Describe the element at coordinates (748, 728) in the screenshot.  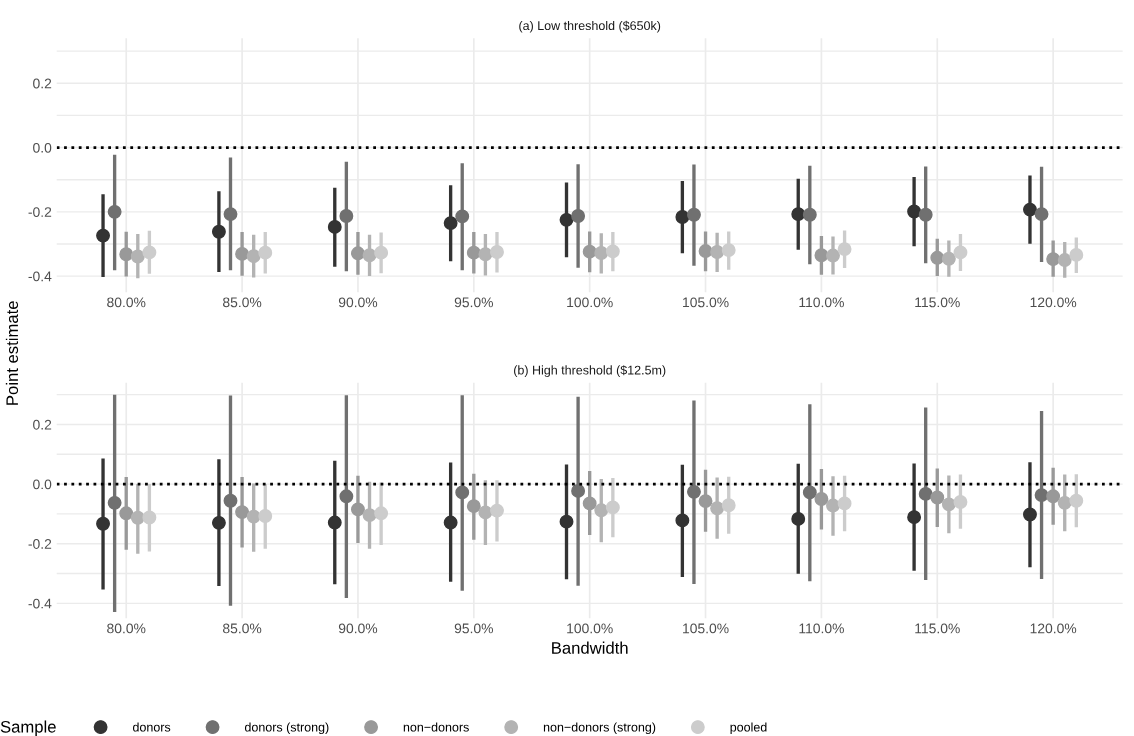
I see `legend-label: pooled` at that location.